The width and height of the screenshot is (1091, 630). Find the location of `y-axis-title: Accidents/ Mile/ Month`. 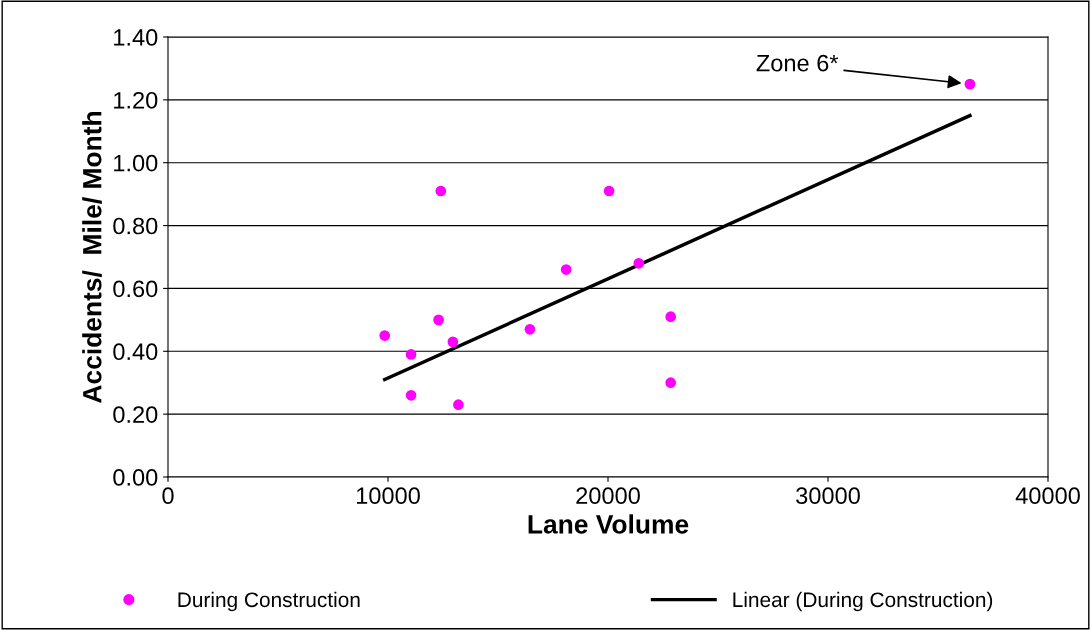

y-axis-title: Accidents/ Mile/ Month is located at coordinates (92, 257).